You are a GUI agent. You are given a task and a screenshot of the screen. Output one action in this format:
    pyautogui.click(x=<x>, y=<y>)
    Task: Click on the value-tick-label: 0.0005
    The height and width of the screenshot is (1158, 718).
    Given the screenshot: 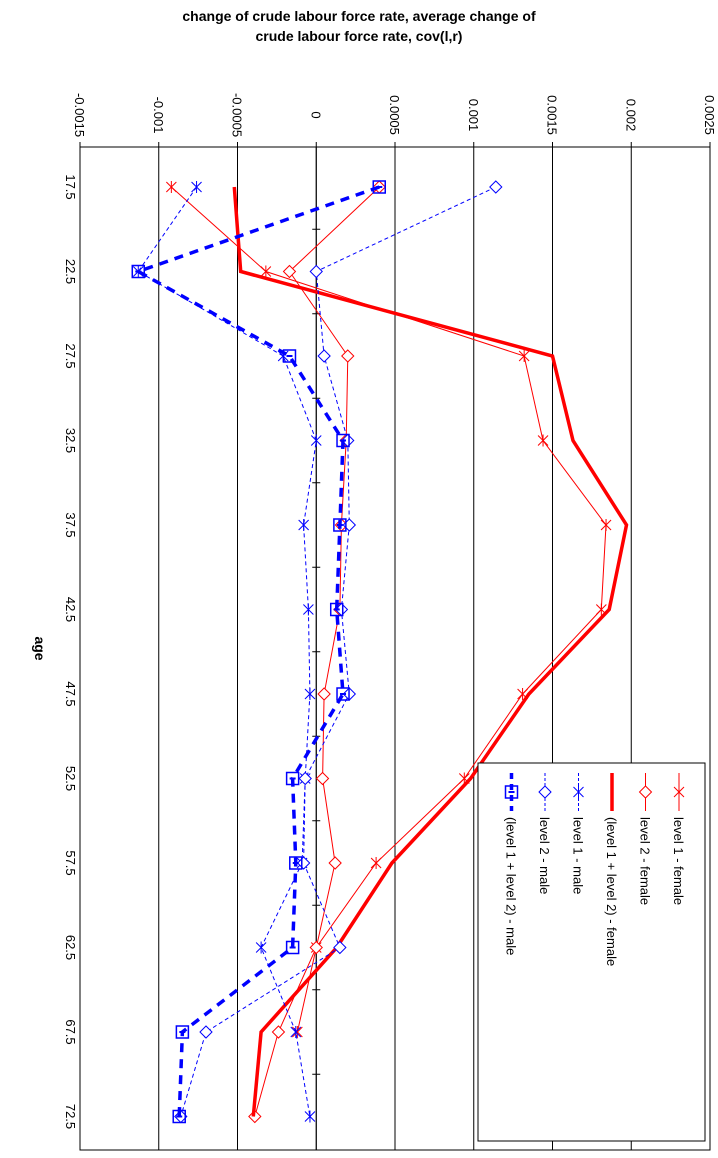 What is the action you would take?
    pyautogui.click(x=394, y=115)
    